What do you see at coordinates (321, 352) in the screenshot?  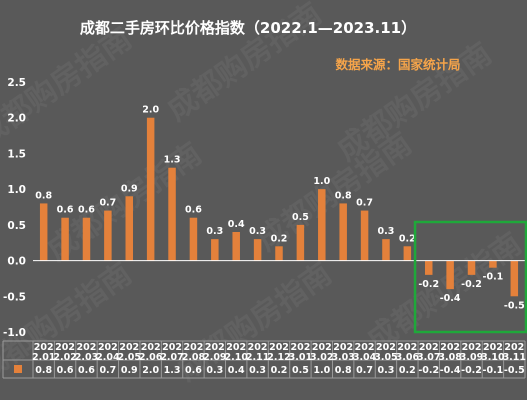 I see `x-tick-label: 202 3.02` at bounding box center [321, 352].